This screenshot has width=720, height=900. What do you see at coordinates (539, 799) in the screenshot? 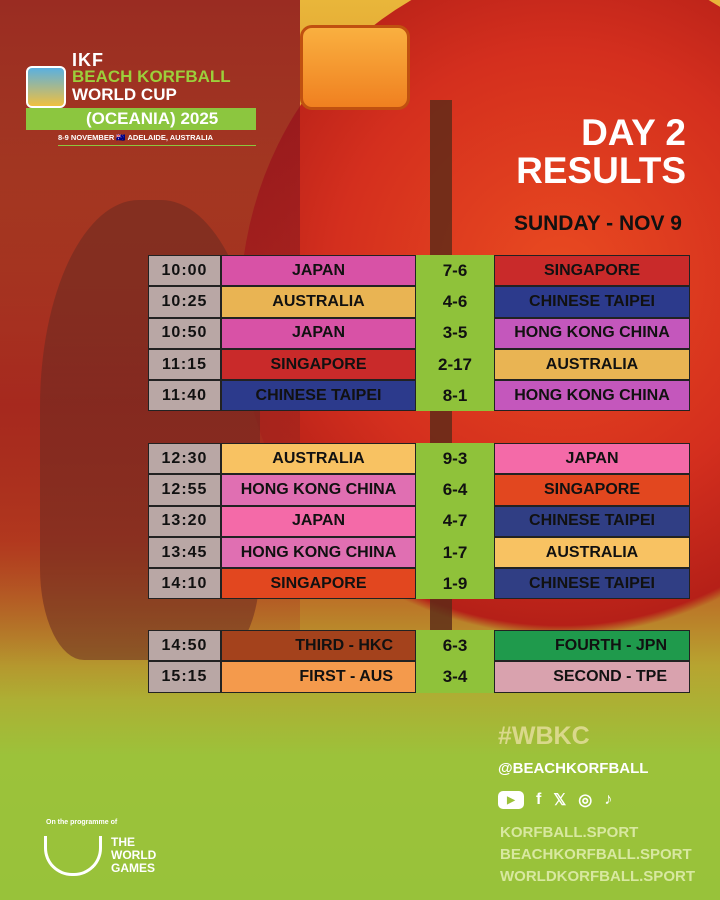
I see `facebook-icon: f` at bounding box center [539, 799].